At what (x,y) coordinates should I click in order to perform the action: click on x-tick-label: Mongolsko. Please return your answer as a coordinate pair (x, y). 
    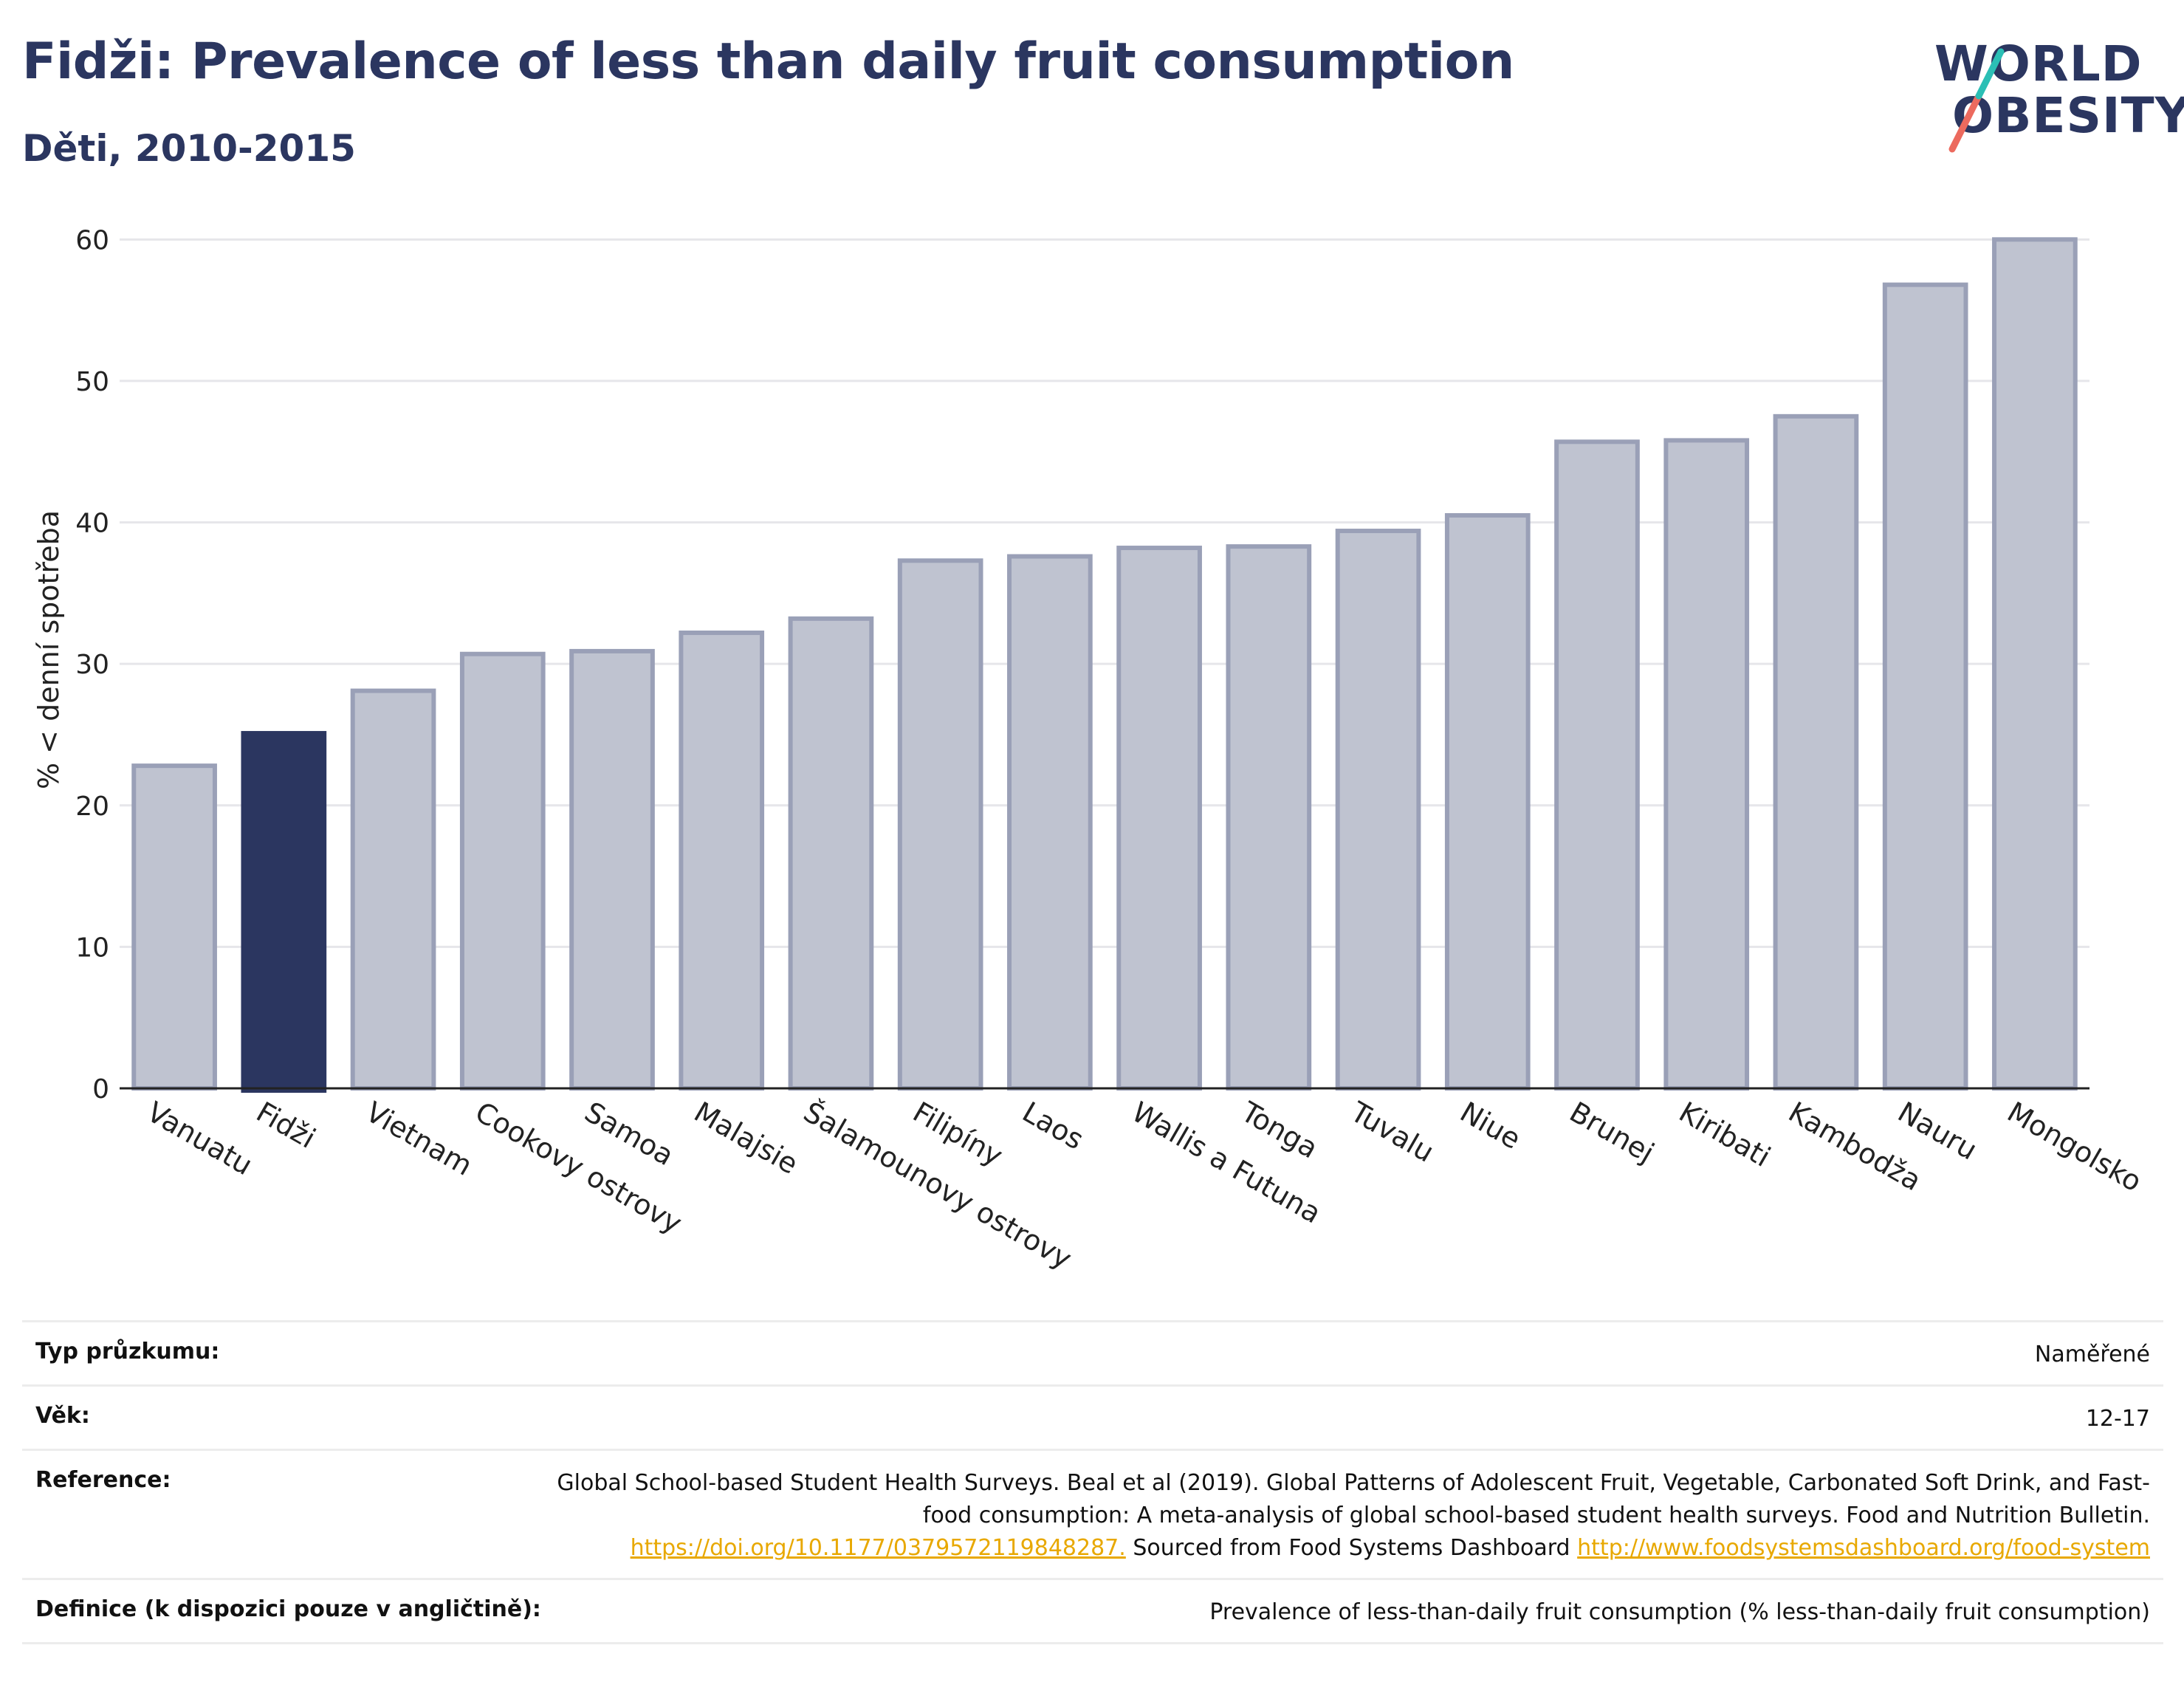
    Looking at the image, I should click on (2075, 1147).